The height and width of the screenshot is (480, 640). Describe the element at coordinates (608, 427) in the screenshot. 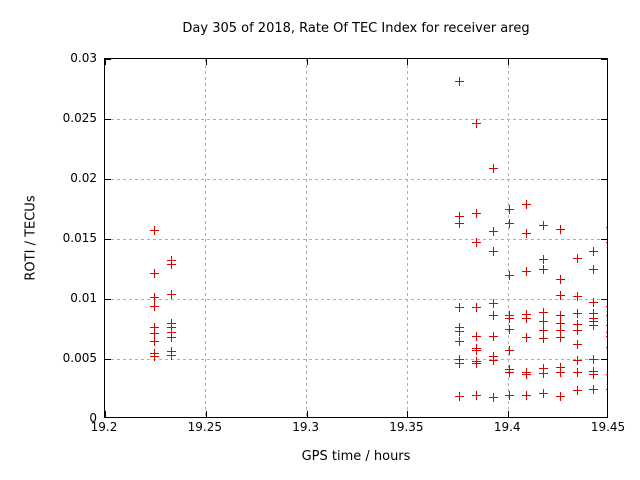

I see `x-tick-label: 19.45` at that location.